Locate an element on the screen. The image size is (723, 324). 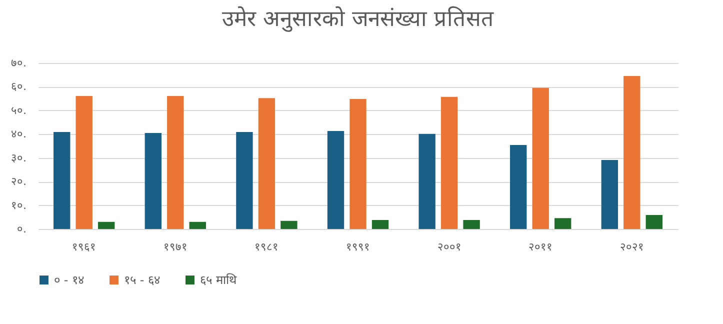
y-tick-label: ०. is located at coordinates (21, 229).